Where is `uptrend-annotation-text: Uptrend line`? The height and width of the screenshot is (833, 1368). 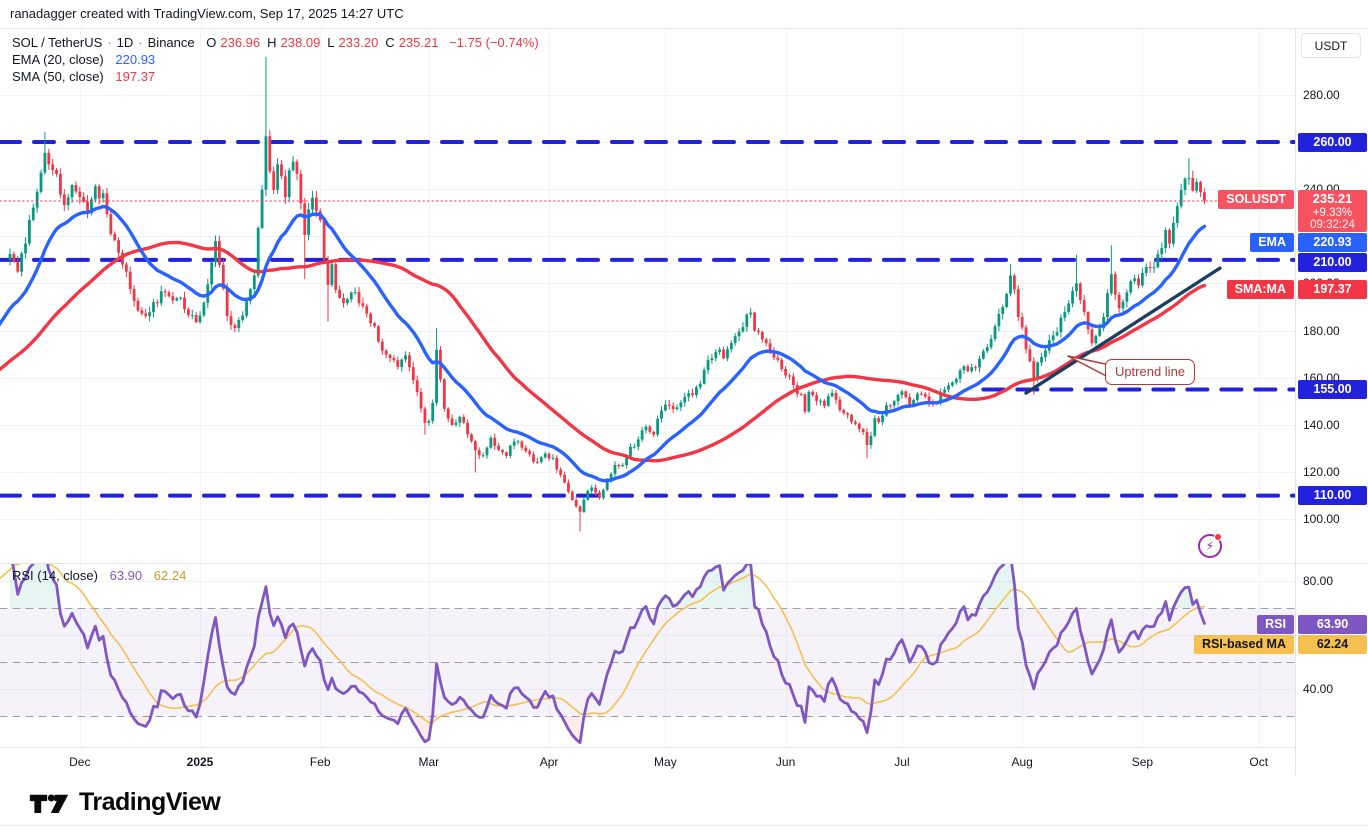
uptrend-annotation-text: Uptrend line is located at coordinates (1150, 371).